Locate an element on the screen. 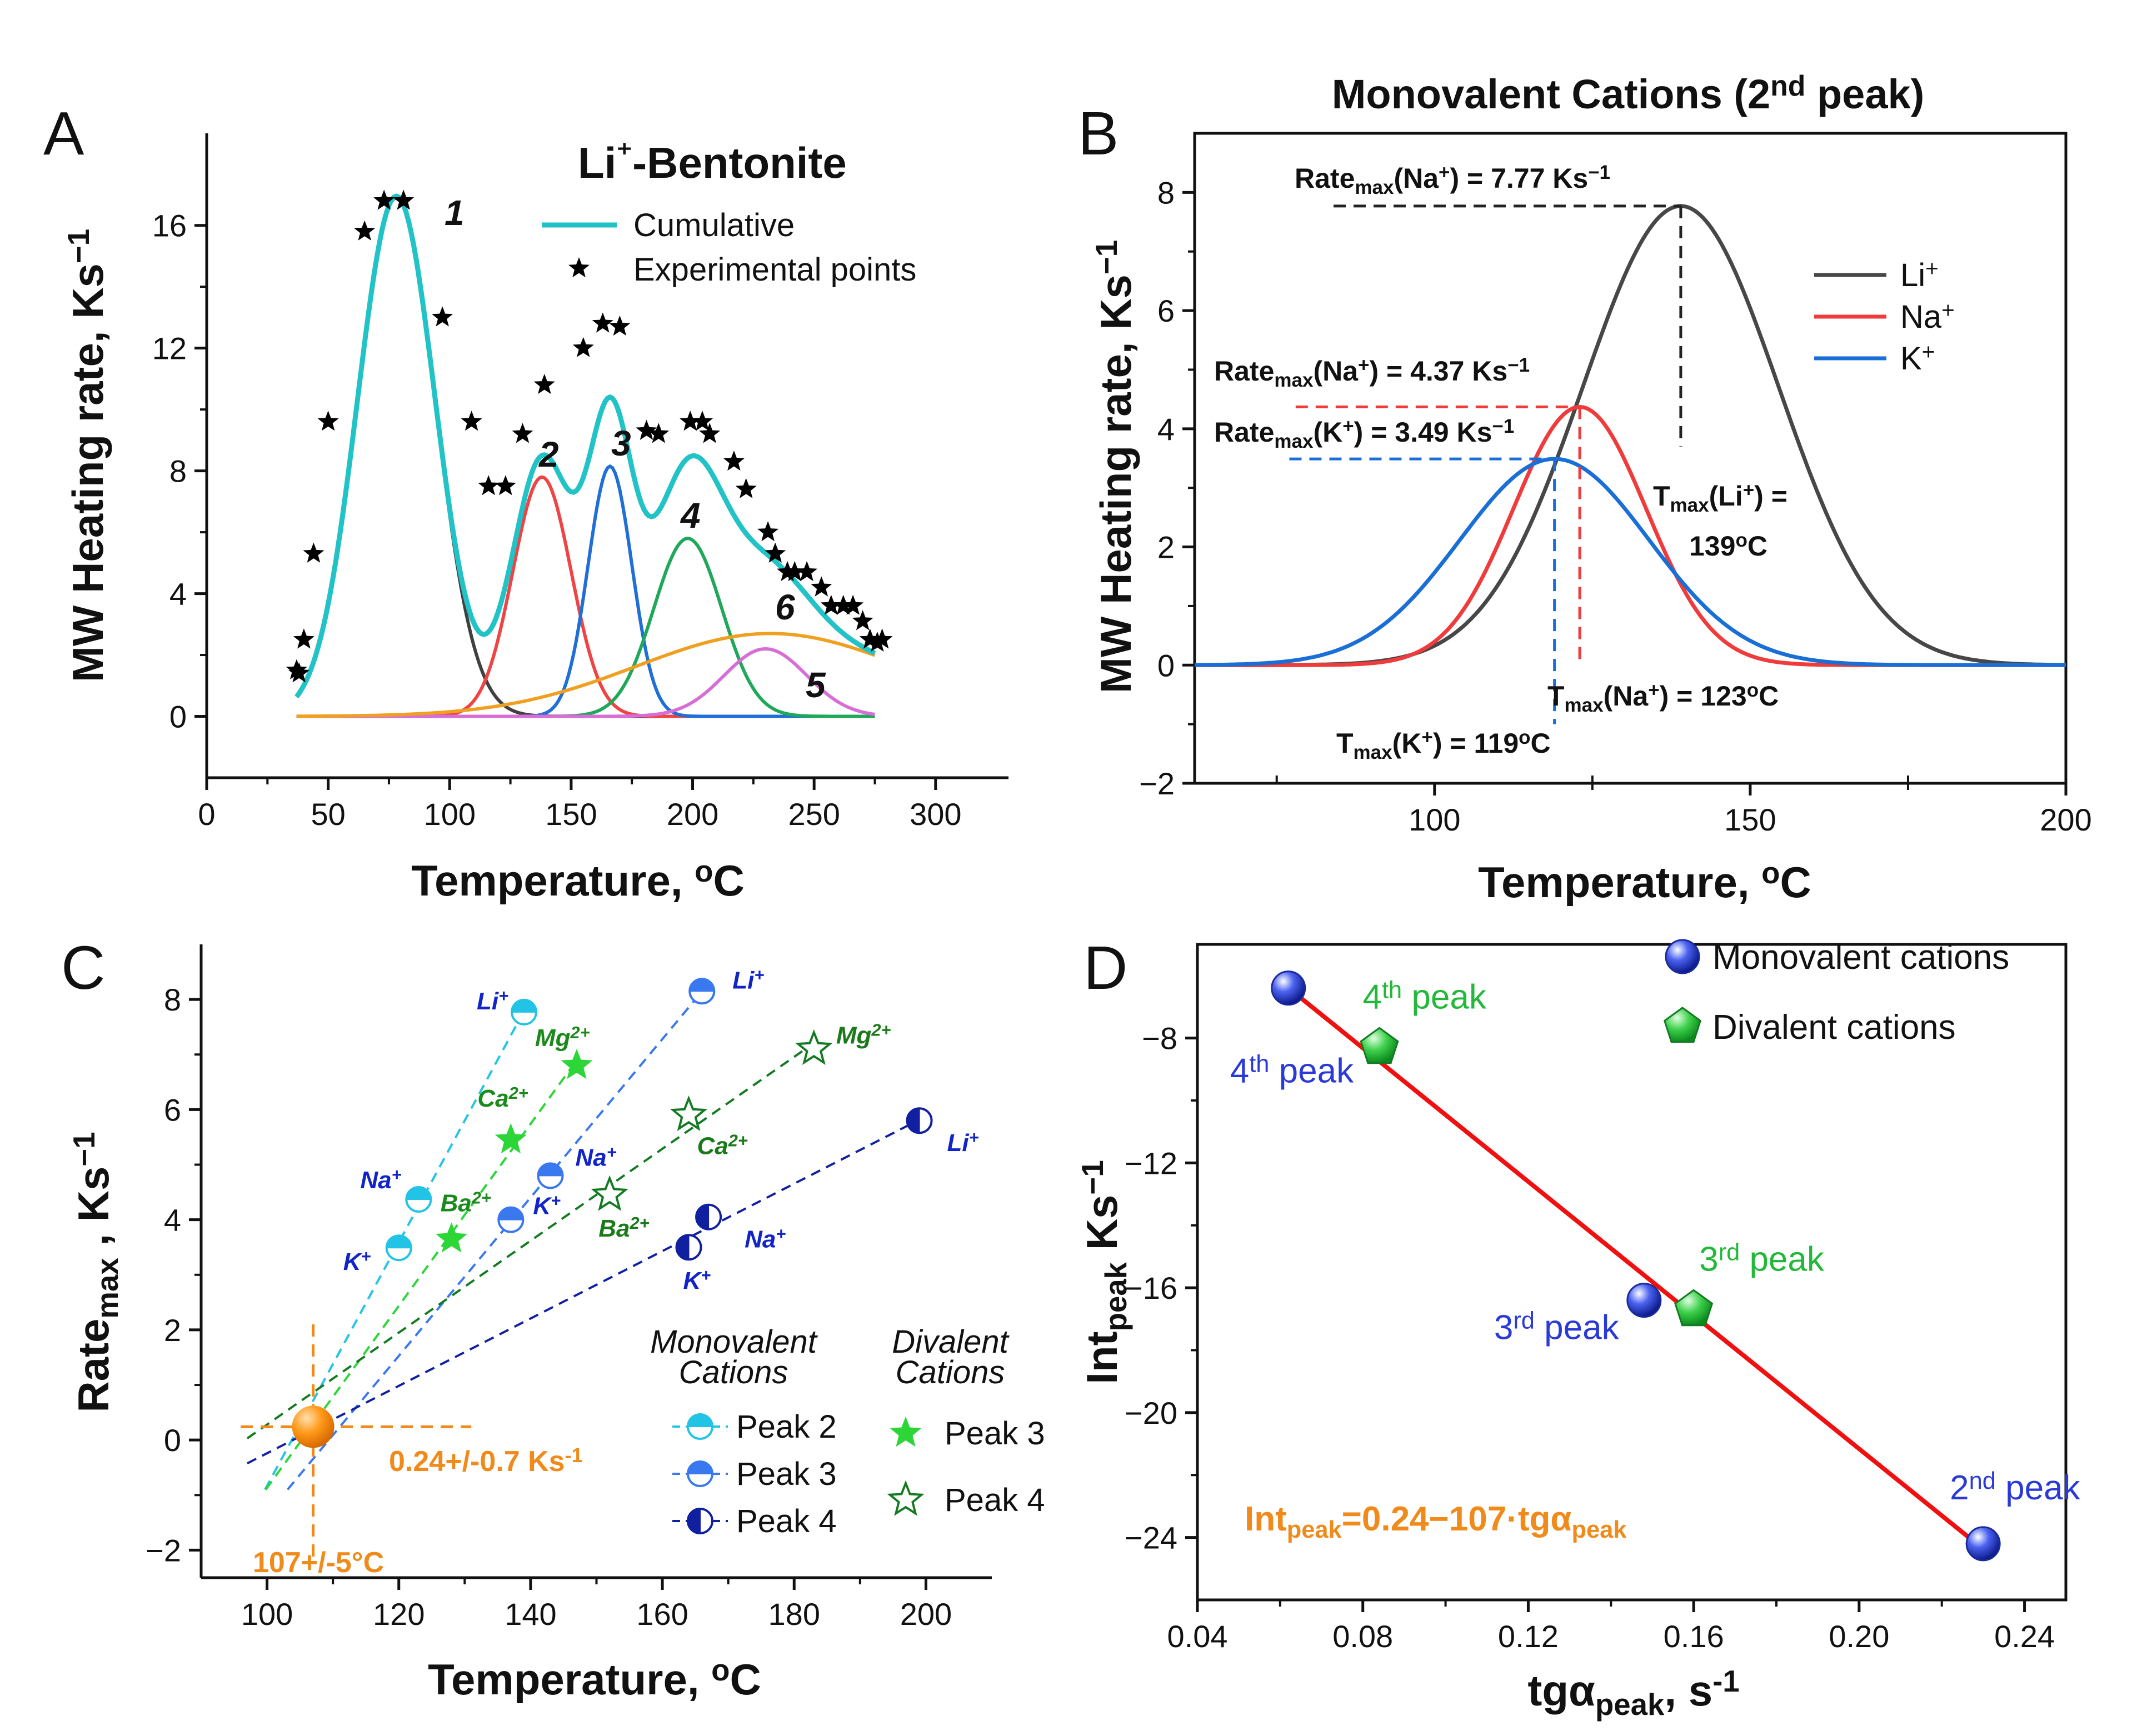 The image size is (2142, 1736). b-x-axis-title-part: C is located at coordinates (1795, 882).